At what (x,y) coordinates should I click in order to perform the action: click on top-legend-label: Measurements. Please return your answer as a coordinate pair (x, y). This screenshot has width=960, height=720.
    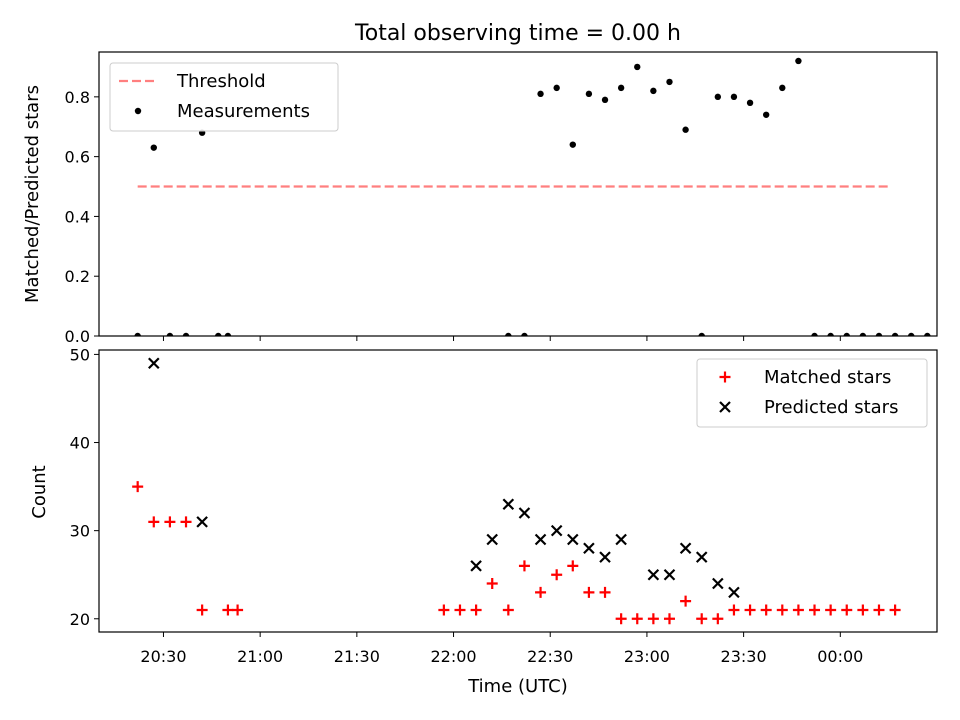
    Looking at the image, I should click on (243, 111).